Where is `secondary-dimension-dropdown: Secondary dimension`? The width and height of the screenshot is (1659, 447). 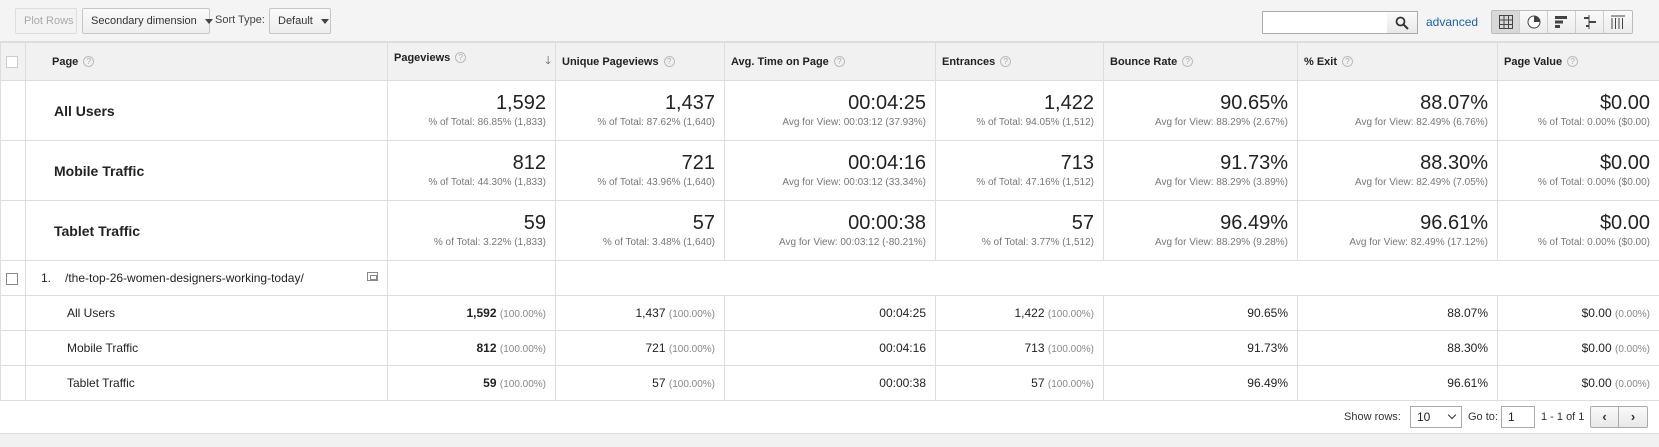
secondary-dimension-dropdown: Secondary dimension is located at coordinates (147, 21).